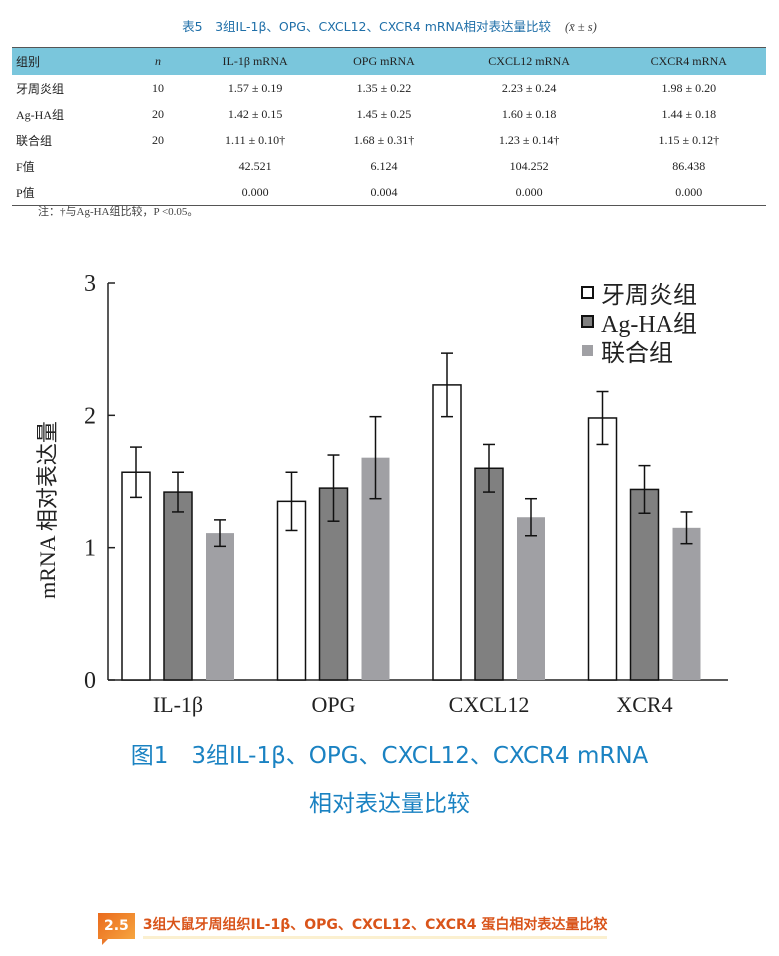 Image resolution: width=779 pixels, height=956 pixels. I want to click on table-cell: 1.23 ± 0.14†, so click(529, 139).